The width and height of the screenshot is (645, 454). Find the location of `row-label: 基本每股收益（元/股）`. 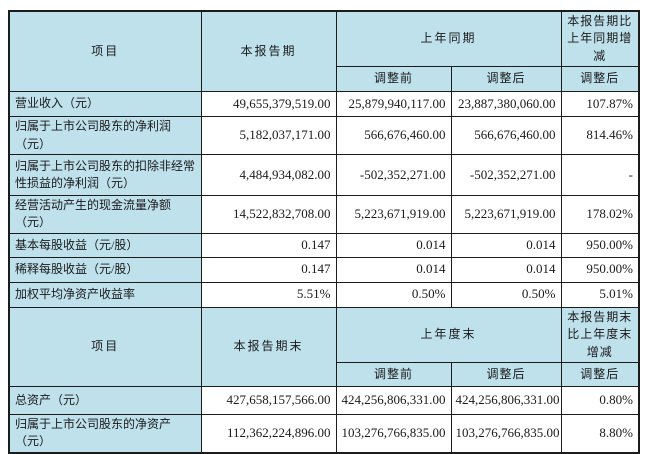

row-label: 基本每股收益（元/股） is located at coordinates (105, 245).